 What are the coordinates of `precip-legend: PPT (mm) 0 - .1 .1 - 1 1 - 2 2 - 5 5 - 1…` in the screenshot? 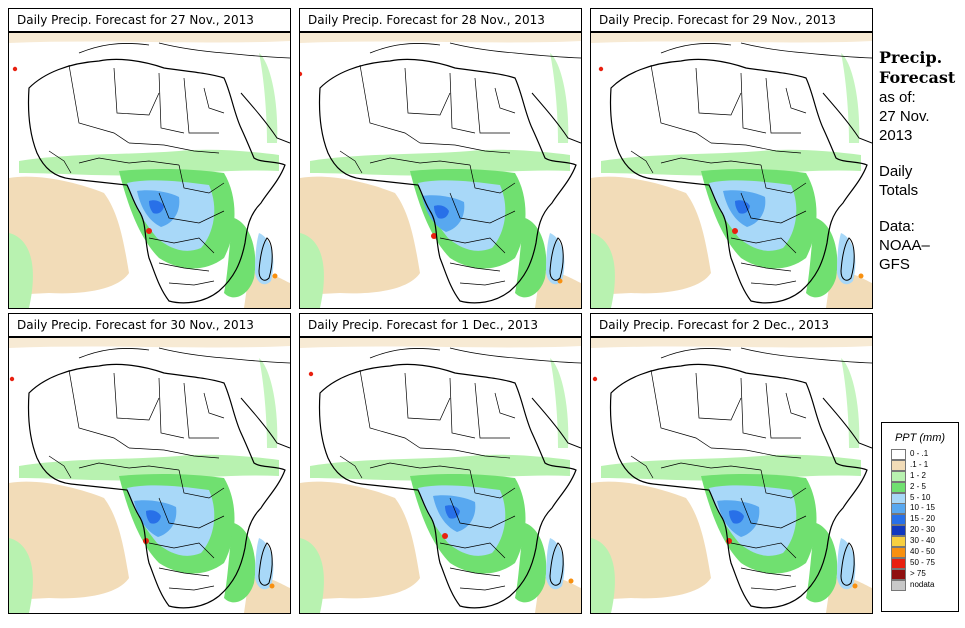 It's located at (920, 517).